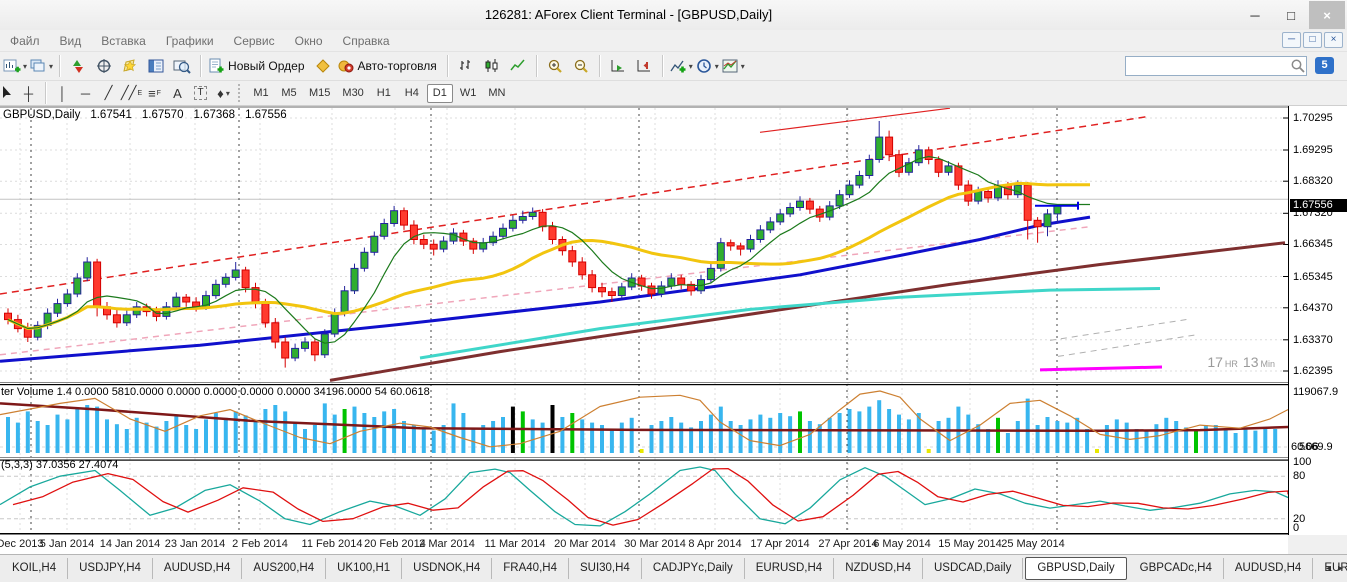 This screenshot has width=1347, height=582. Describe the element at coordinates (154, 93) in the screenshot. I see `fibo-tool-button: ≡ F` at that location.